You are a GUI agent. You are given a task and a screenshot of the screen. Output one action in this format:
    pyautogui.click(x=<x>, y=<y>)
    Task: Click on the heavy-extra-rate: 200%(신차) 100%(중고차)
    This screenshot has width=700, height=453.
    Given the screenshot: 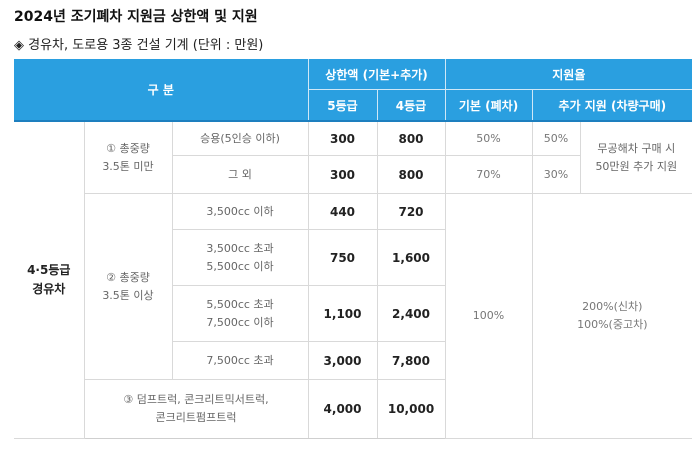 What is the action you would take?
    pyautogui.click(x=612, y=316)
    